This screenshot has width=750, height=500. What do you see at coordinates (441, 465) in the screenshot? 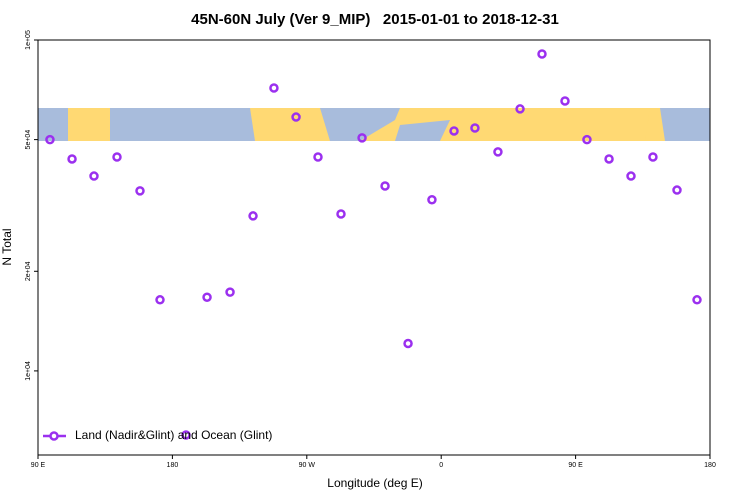
I see `x-tick-label: 0` at bounding box center [441, 465].